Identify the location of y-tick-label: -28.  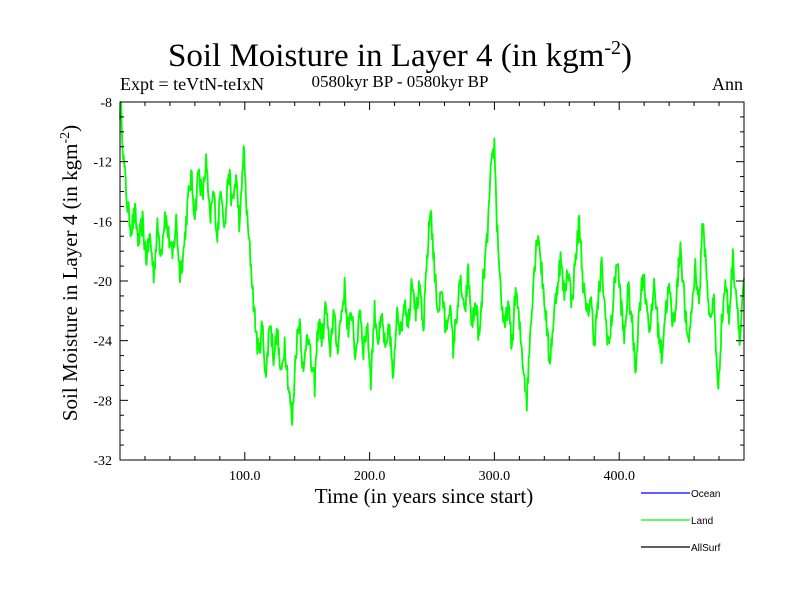
(102, 401).